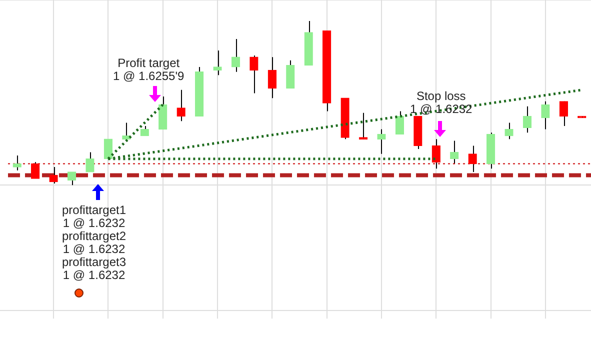 The image size is (591, 339). What do you see at coordinates (148, 69) in the screenshot?
I see `annotation: Profit target 1 @ 1.6255'9` at bounding box center [148, 69].